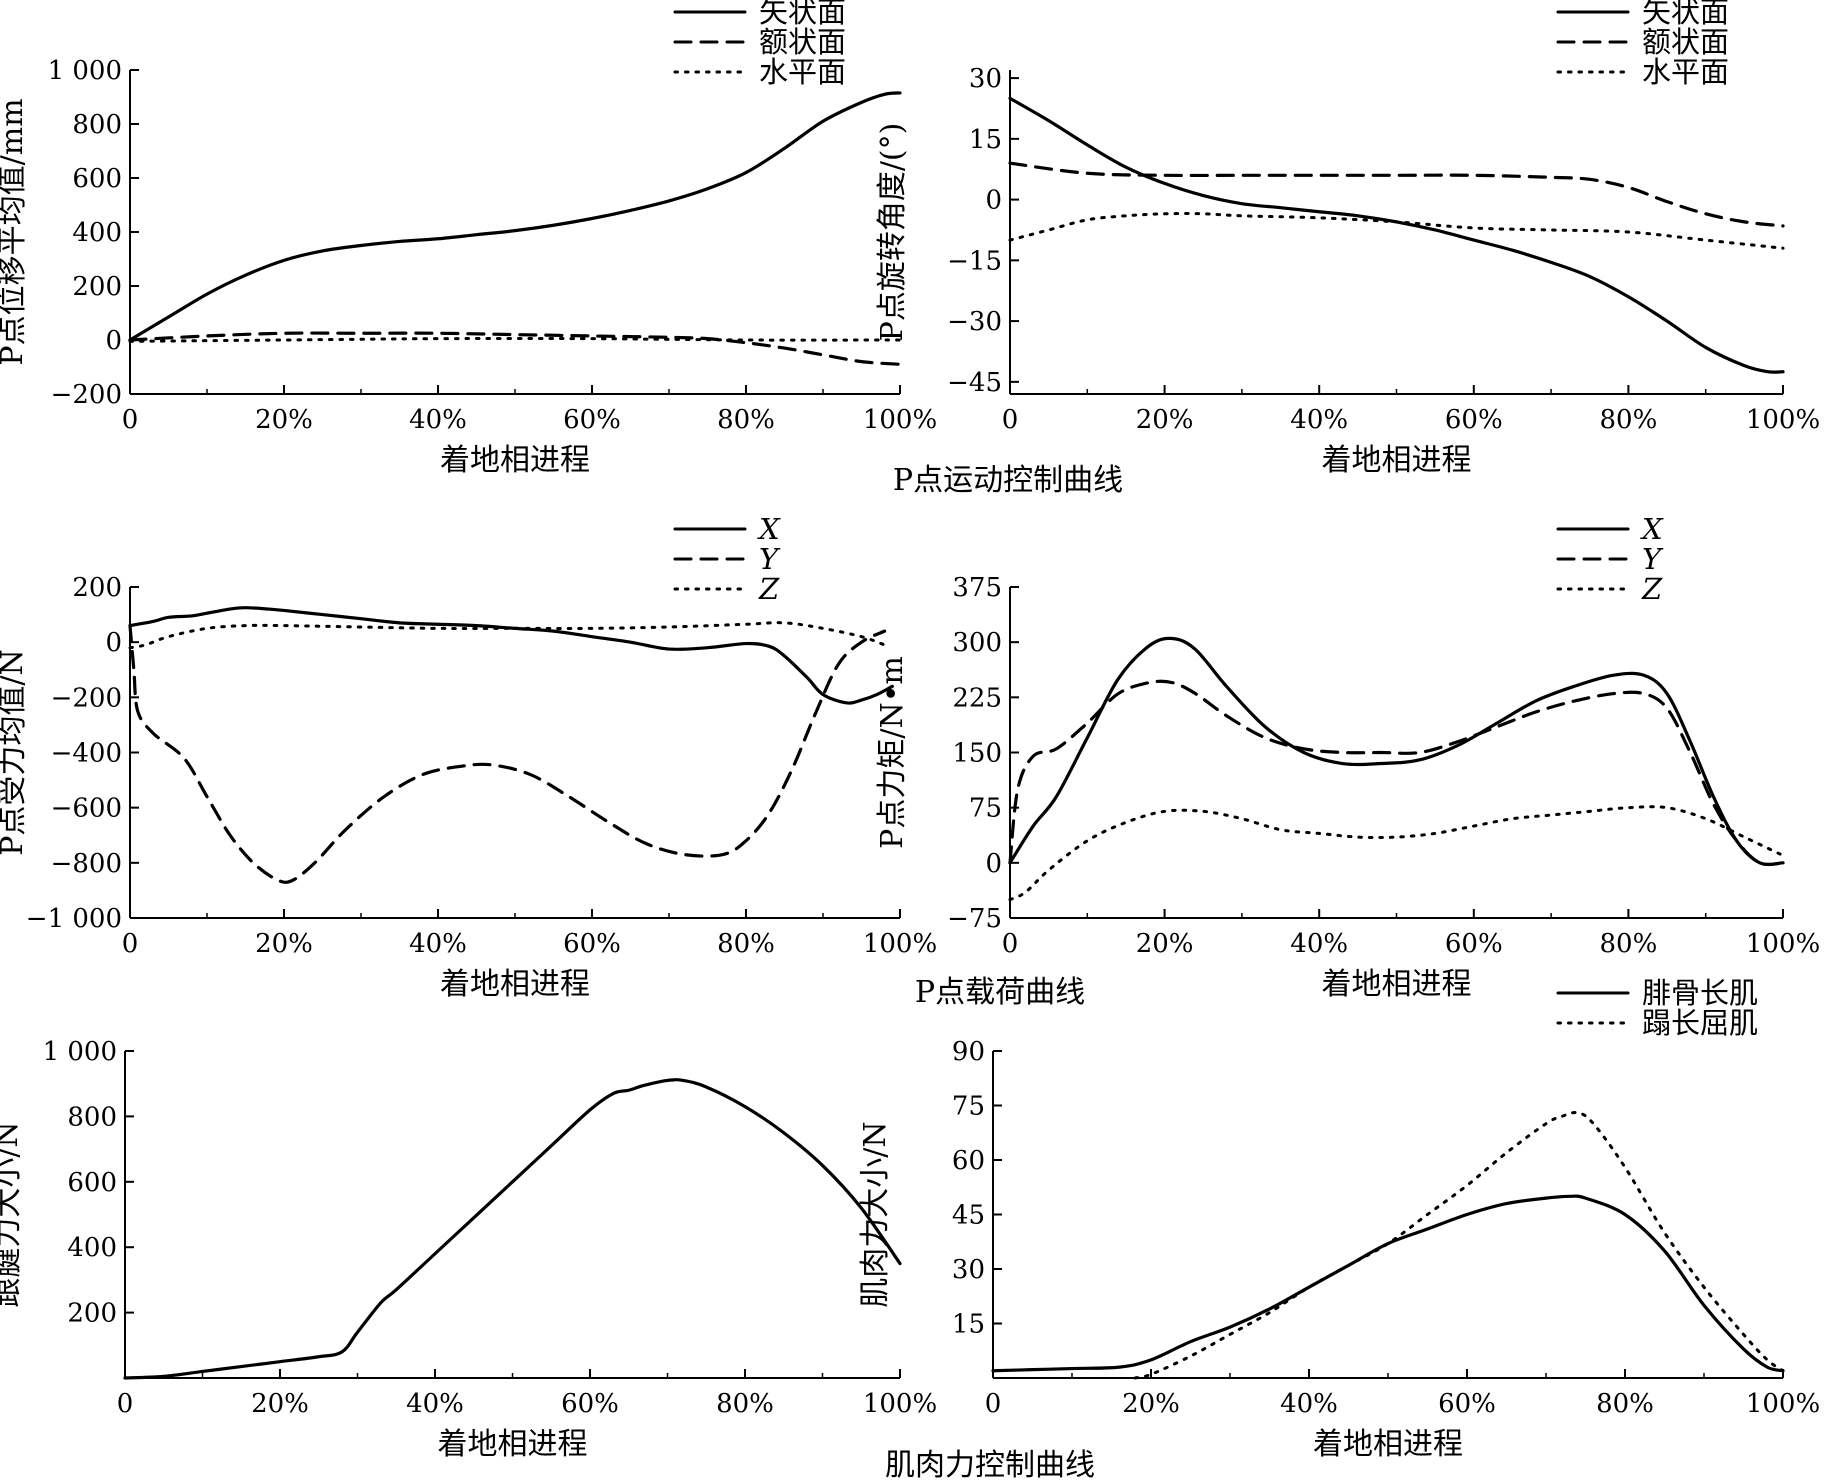 This screenshot has width=1840, height=1481. I want to click on y-tick-label: −15, so click(974, 261).